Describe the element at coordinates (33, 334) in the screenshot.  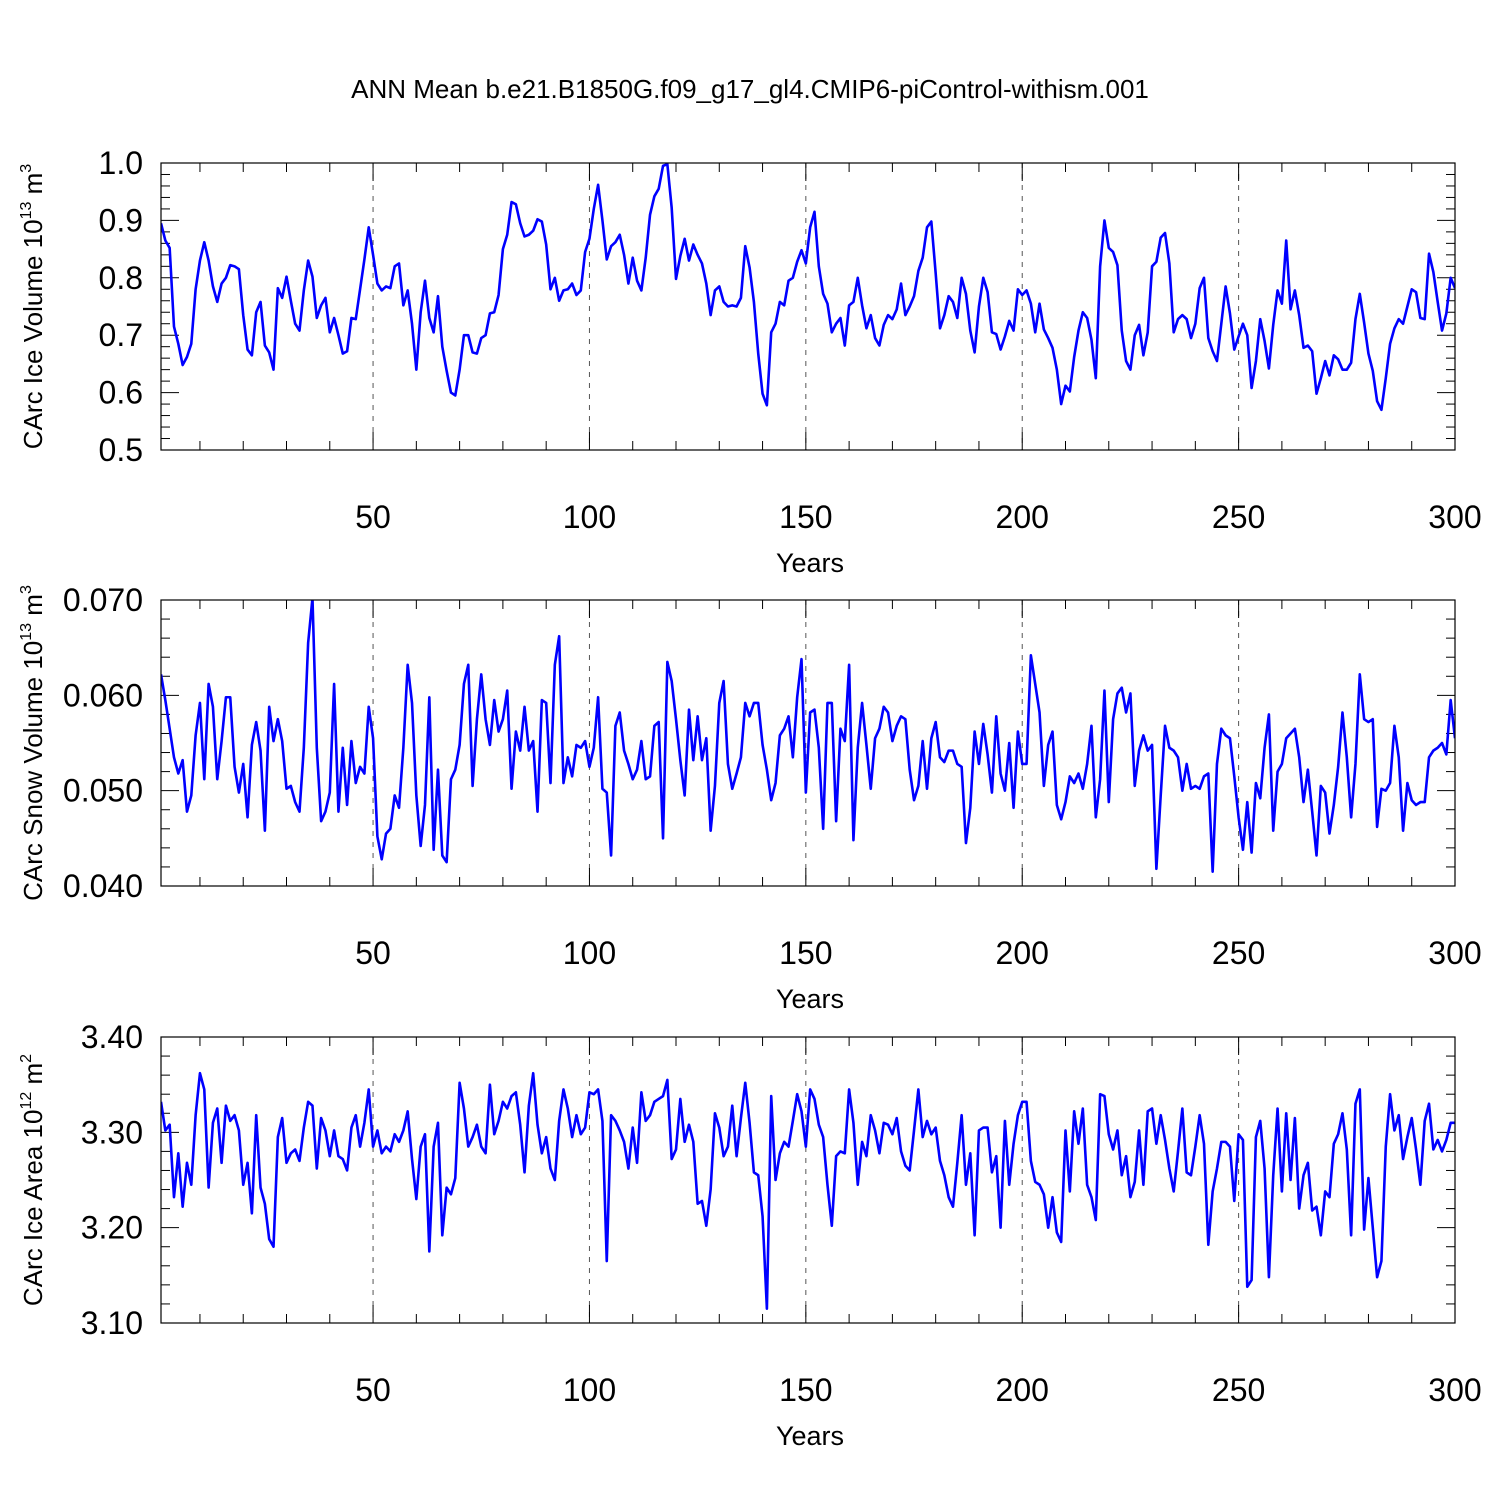
I see `y-axis-label-text: CArc Ice Volume 10` at that location.